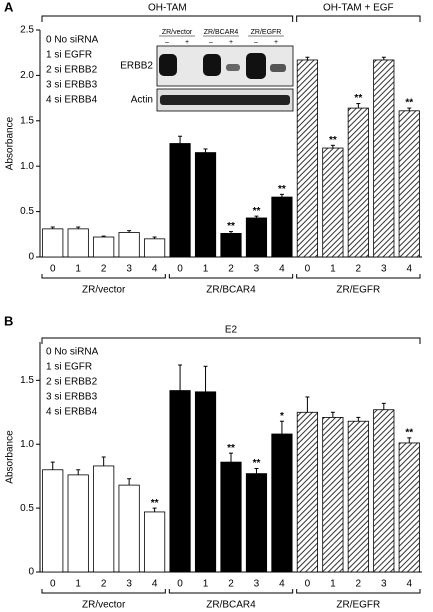 Image resolution: width=433 pixels, height=612 pixels. Describe the element at coordinates (10, 457) in the screenshot. I see `y-axis-label: Absorbance` at that location.